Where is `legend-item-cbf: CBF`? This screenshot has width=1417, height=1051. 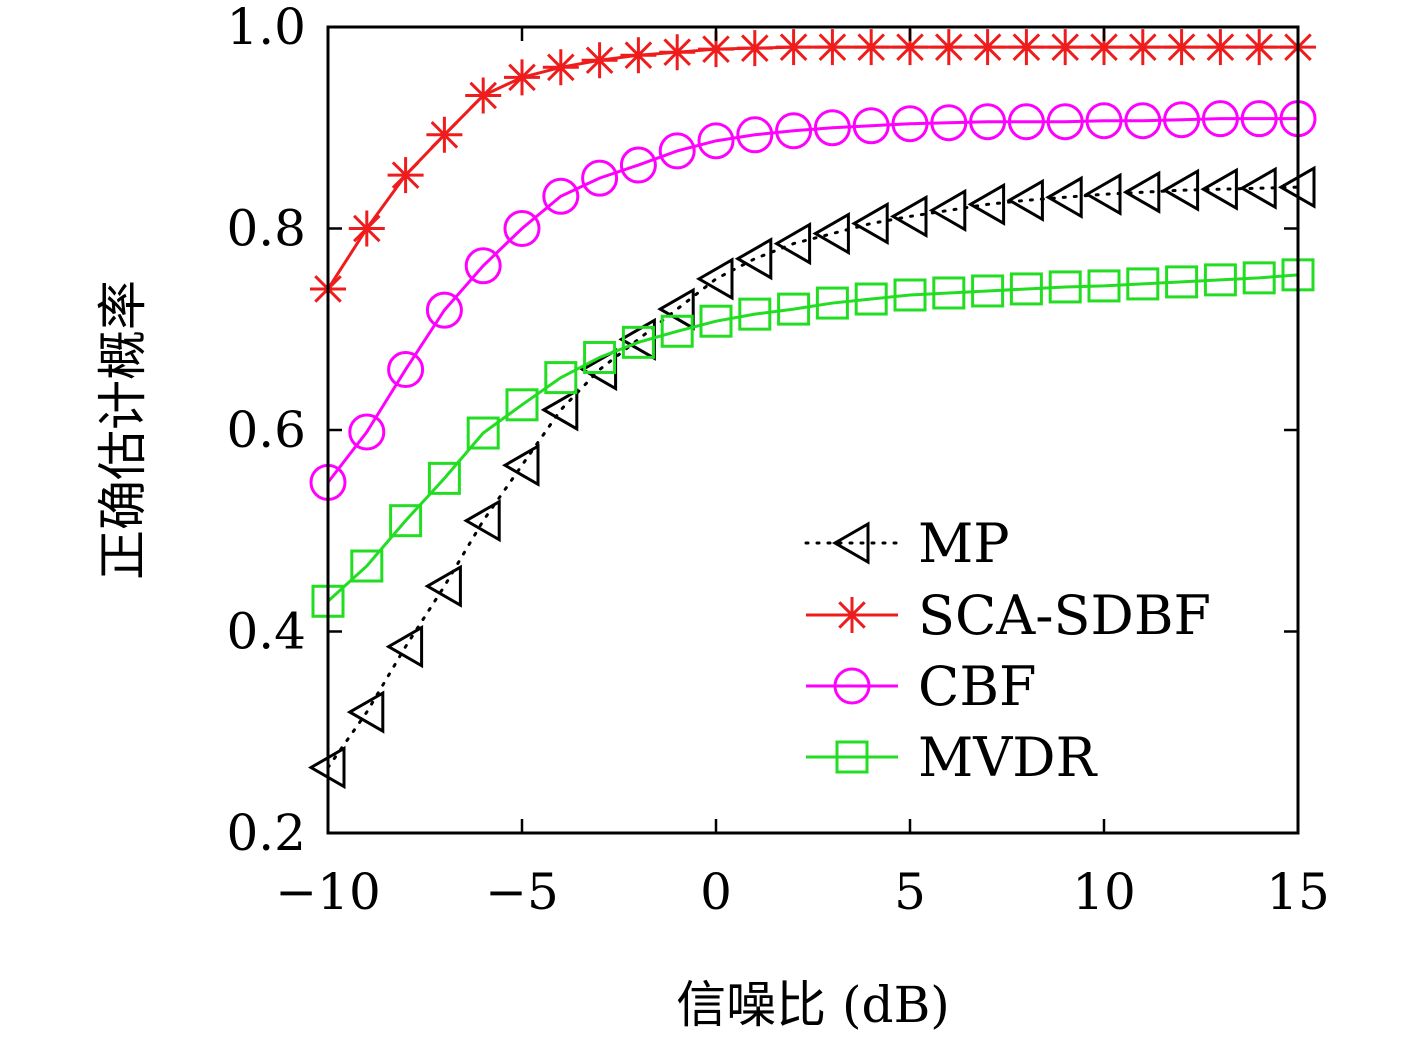 legend-item-cbf: CBF is located at coordinates (921, 686).